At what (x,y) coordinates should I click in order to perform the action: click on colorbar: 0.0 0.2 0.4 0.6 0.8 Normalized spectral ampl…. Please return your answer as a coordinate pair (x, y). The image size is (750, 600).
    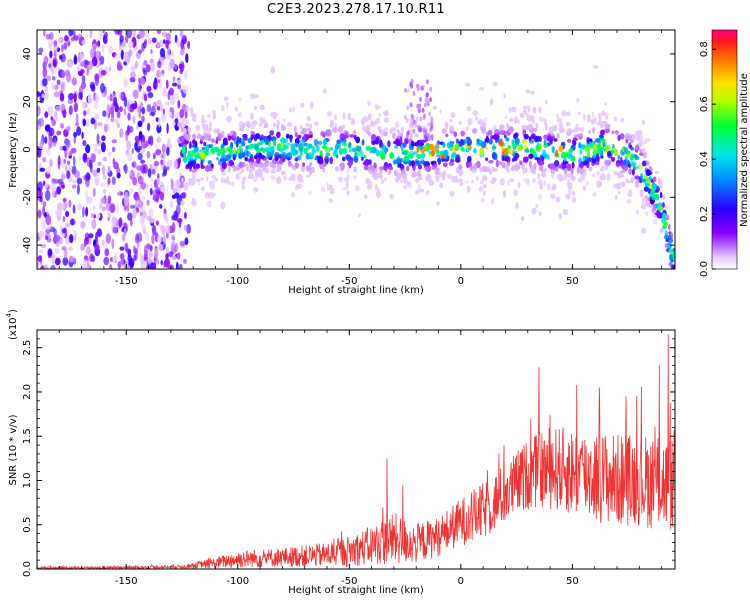
    Looking at the image, I should click on (724, 153).